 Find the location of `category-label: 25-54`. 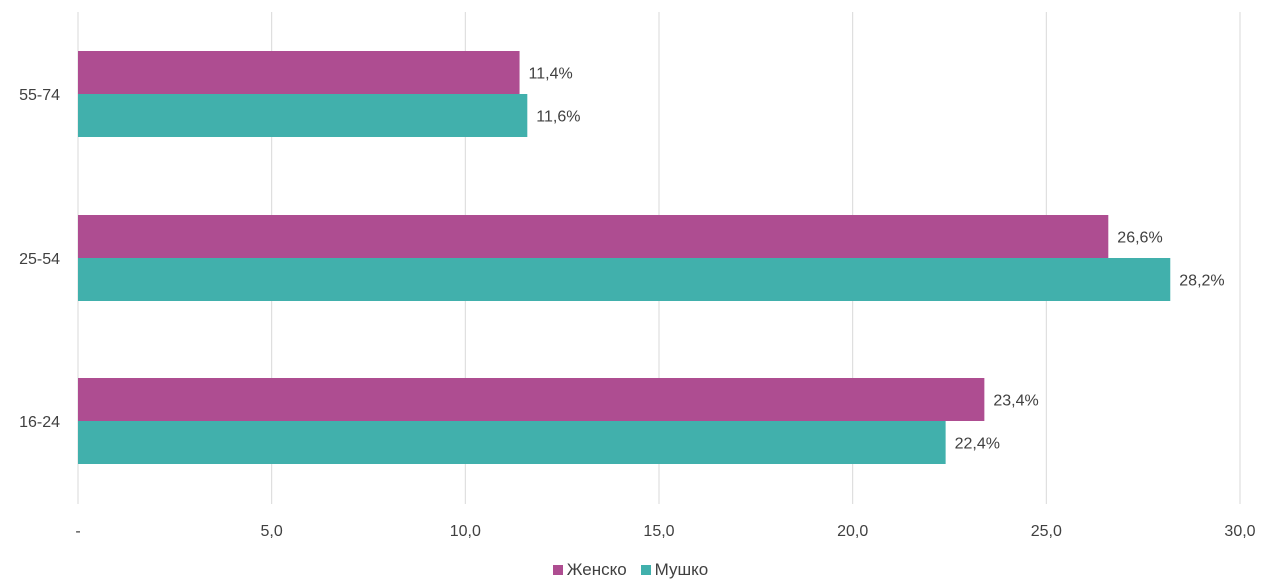

category-label: 25-54 is located at coordinates (39, 259).